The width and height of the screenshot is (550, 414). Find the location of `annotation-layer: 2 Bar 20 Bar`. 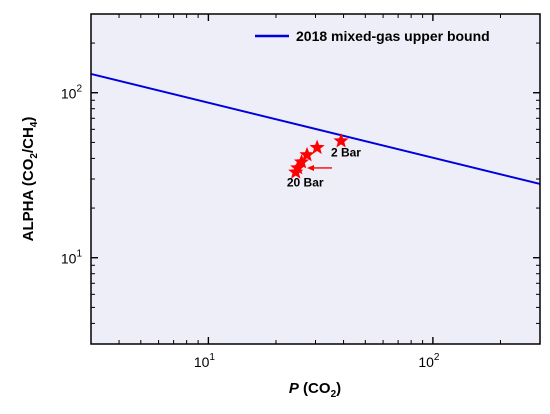

annotation-layer: 2 Bar 20 Bar is located at coordinates (324, 168).